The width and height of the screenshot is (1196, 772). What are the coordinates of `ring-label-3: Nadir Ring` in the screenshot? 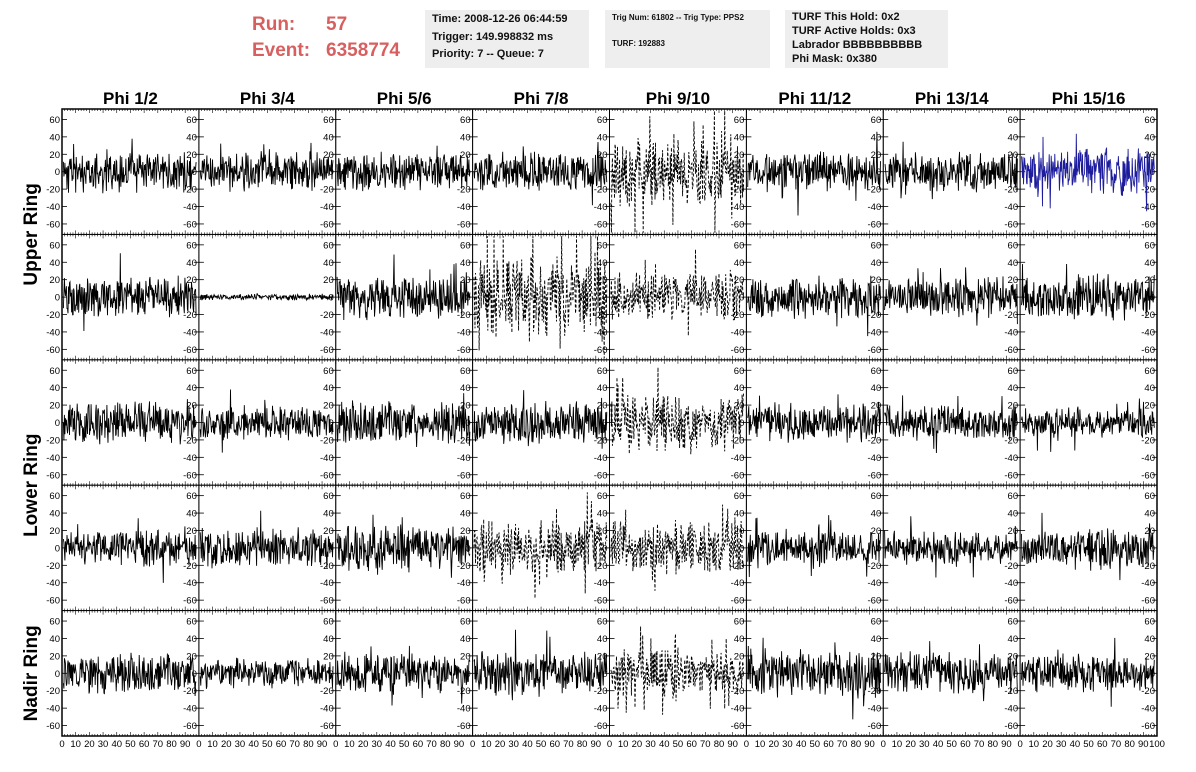 It's located at (31, 673).